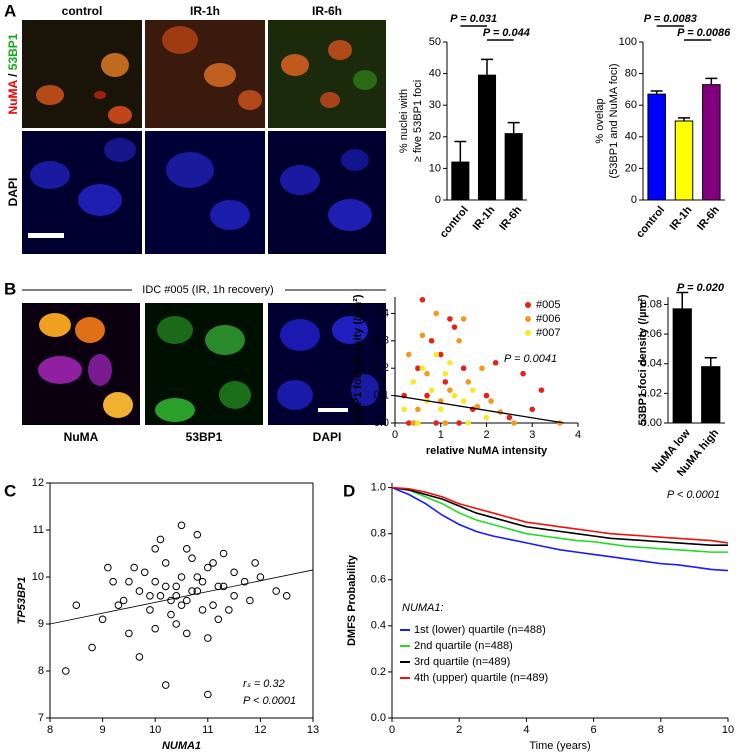 Image resolution: width=756 pixels, height=754 pixels. What do you see at coordinates (207, 290) in the screenshot?
I see `image-header: IDC #005 (IR, 1h recovery)` at bounding box center [207, 290].